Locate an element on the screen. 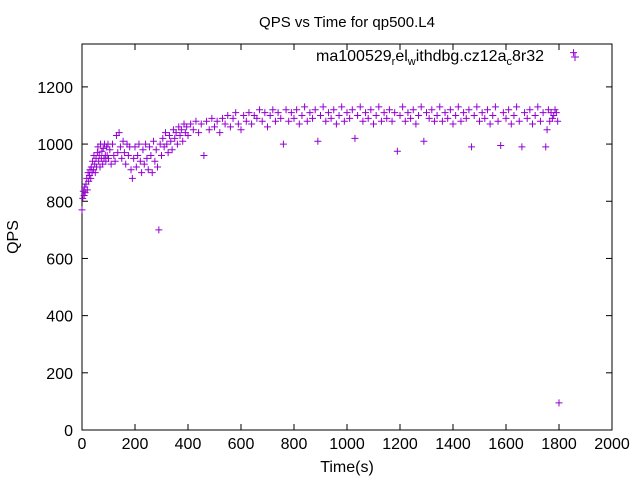  x-axis-label: Time(s) is located at coordinates (347, 467).